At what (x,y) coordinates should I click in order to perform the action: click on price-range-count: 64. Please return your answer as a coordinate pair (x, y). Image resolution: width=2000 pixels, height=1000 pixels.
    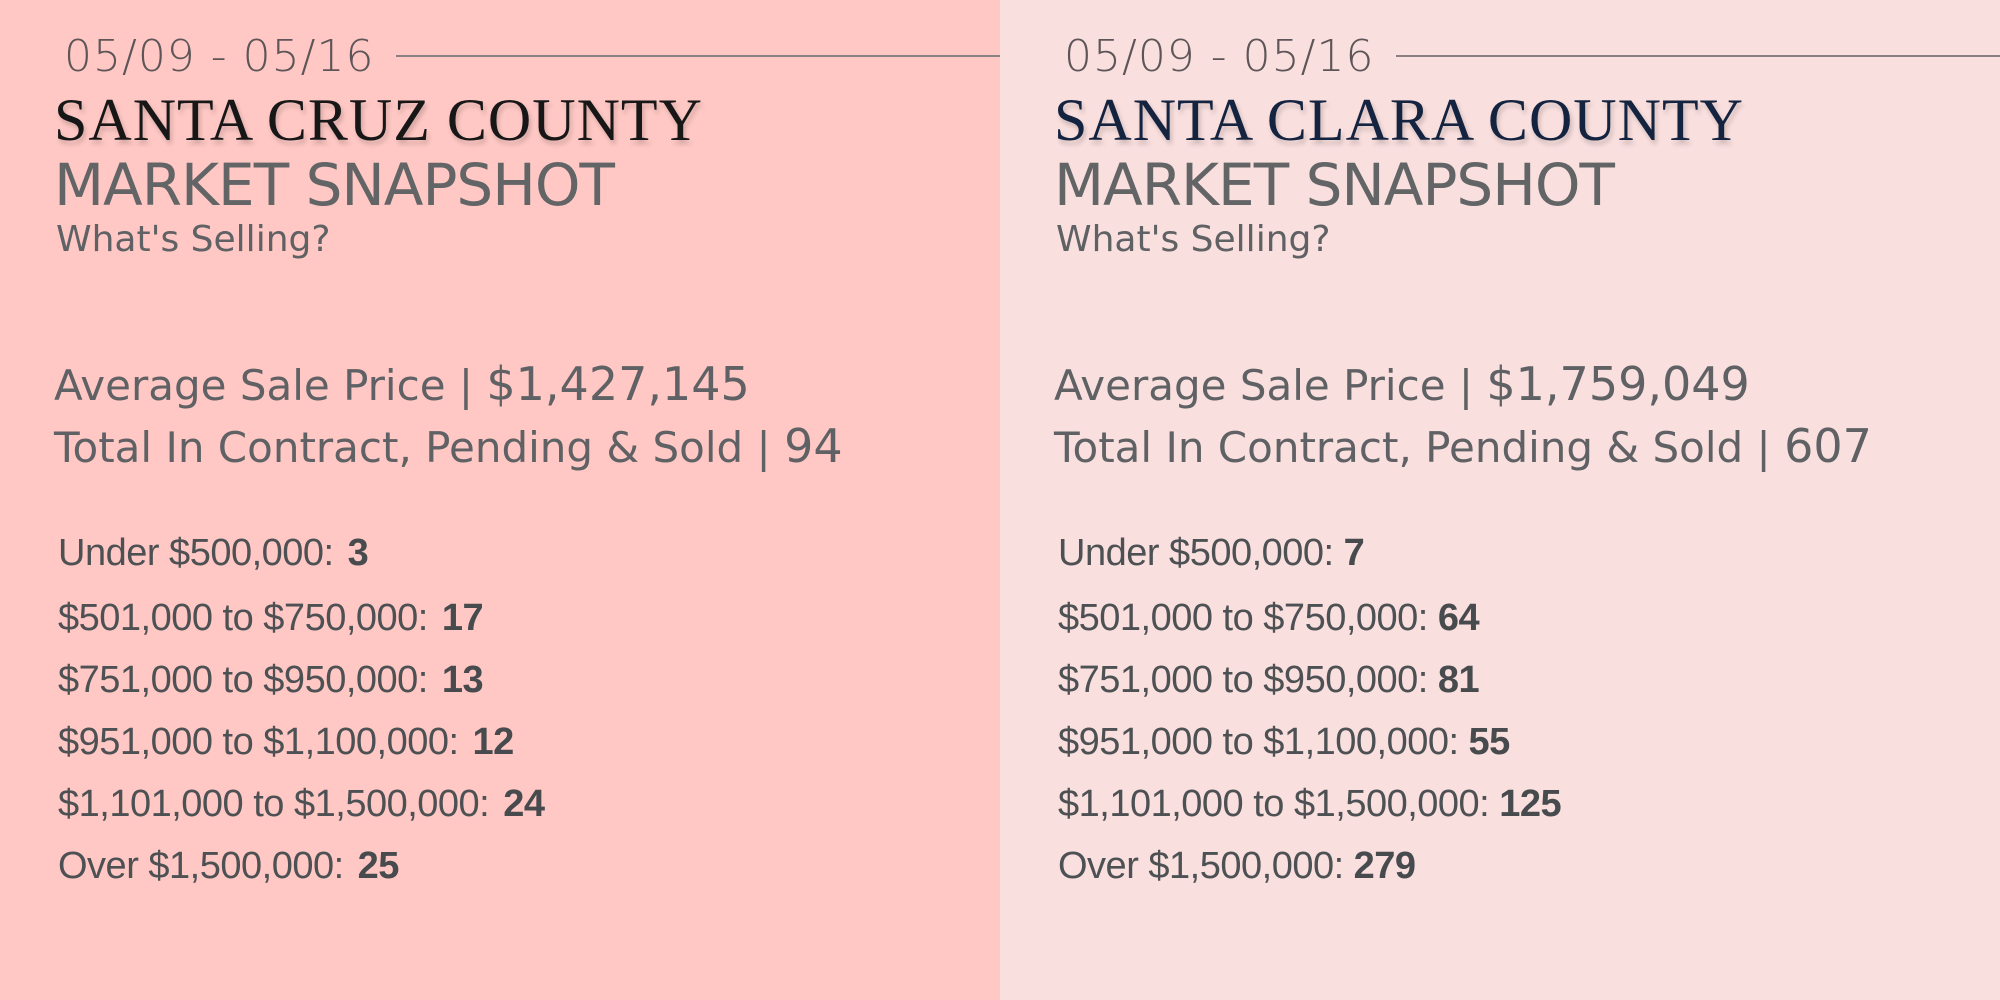
    Looking at the image, I should click on (1458, 617).